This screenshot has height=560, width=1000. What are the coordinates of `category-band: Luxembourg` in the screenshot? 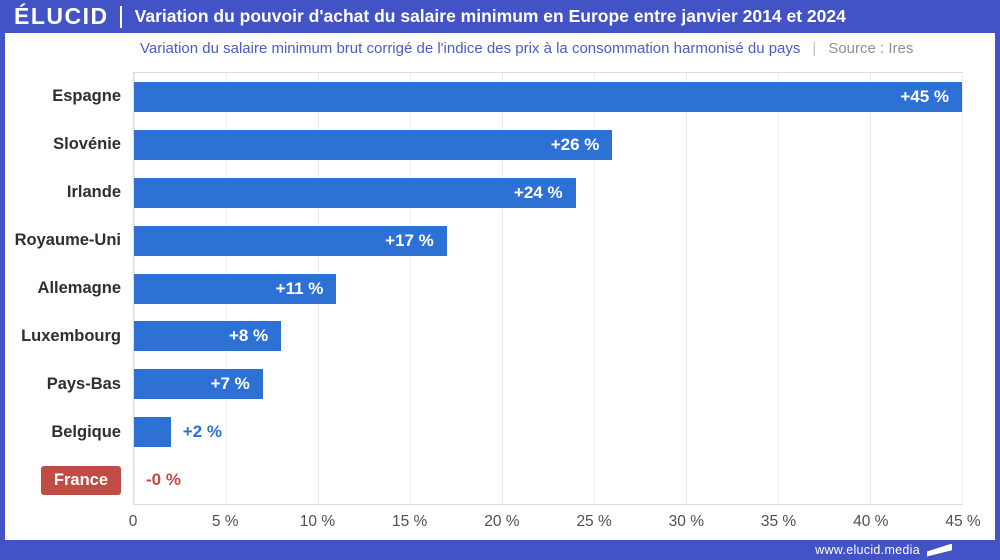 It's located at (63, 337).